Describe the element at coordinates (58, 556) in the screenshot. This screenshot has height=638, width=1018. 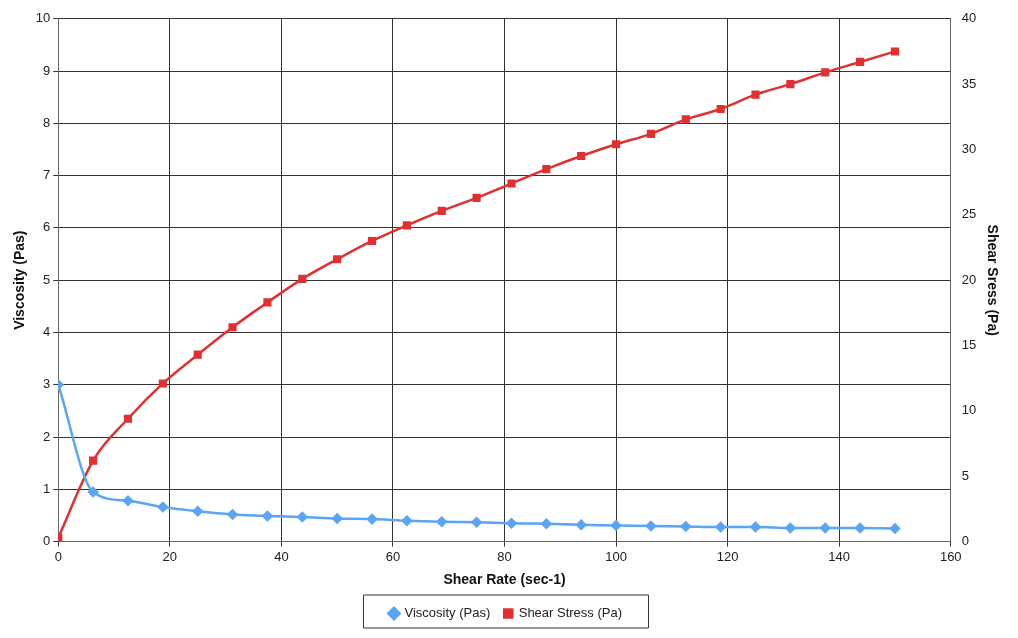
I see `x-tick-label: 0` at that location.